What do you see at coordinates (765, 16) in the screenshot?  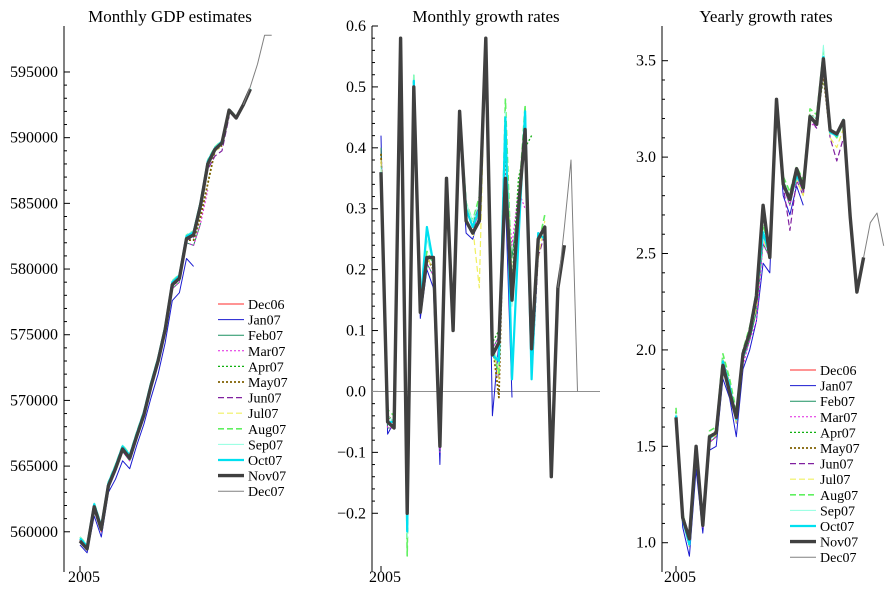 I see `chart-title: Yearly growth rates` at bounding box center [765, 16].